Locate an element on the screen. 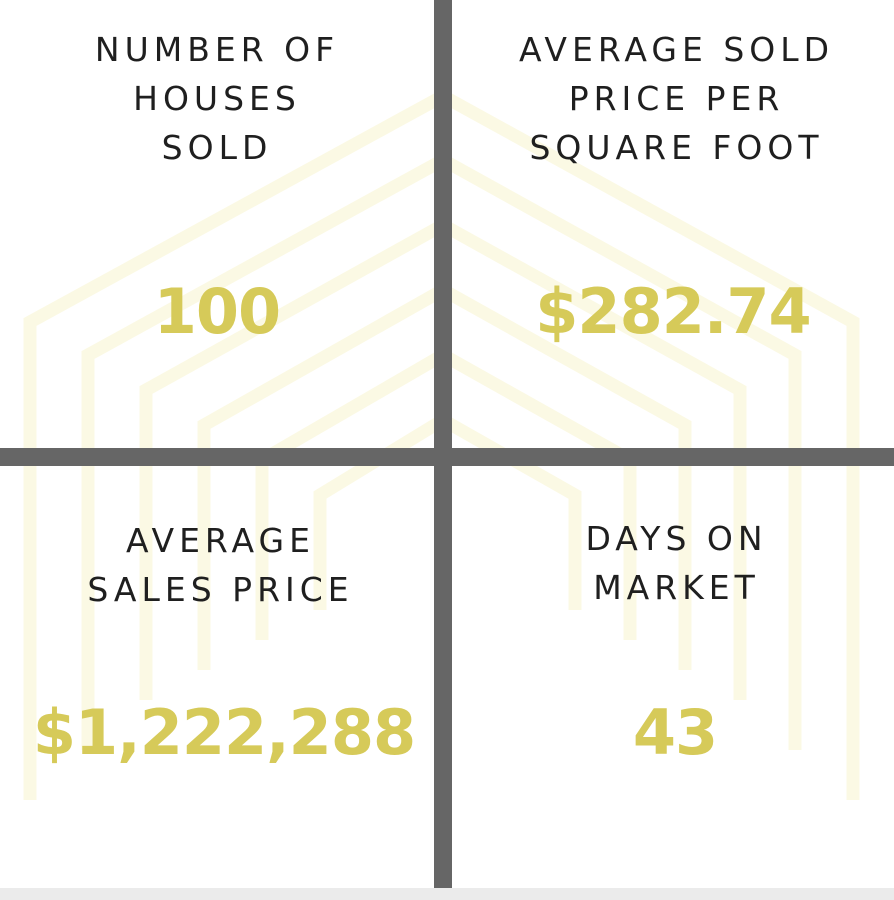  horizontal-divider is located at coordinates (447, 457).